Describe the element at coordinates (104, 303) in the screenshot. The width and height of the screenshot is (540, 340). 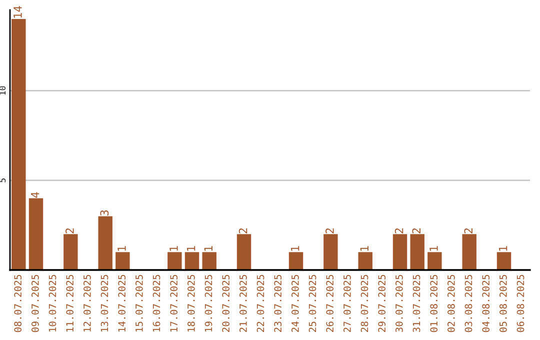
I see `x-tick-label: 13.07.2025` at that location.